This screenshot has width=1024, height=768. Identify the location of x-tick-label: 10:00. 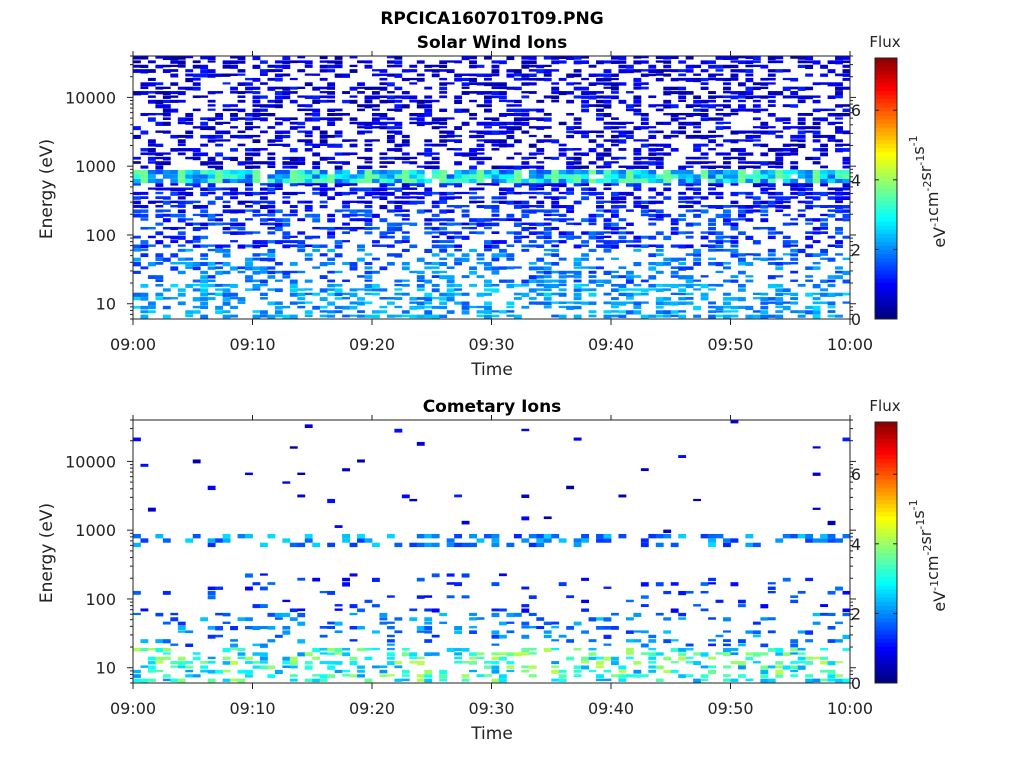
(850, 344).